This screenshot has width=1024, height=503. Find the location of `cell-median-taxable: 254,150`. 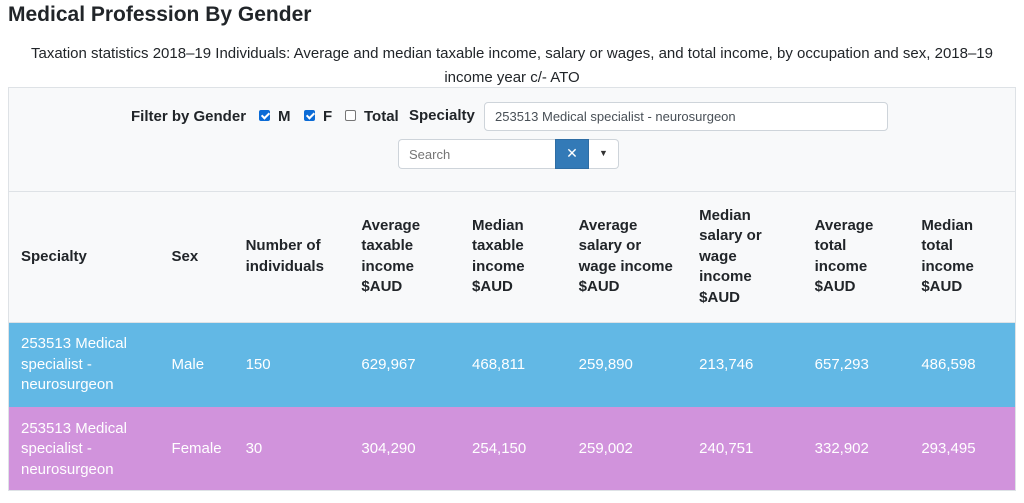

cell-median-taxable: 254,150 is located at coordinates (499, 449).